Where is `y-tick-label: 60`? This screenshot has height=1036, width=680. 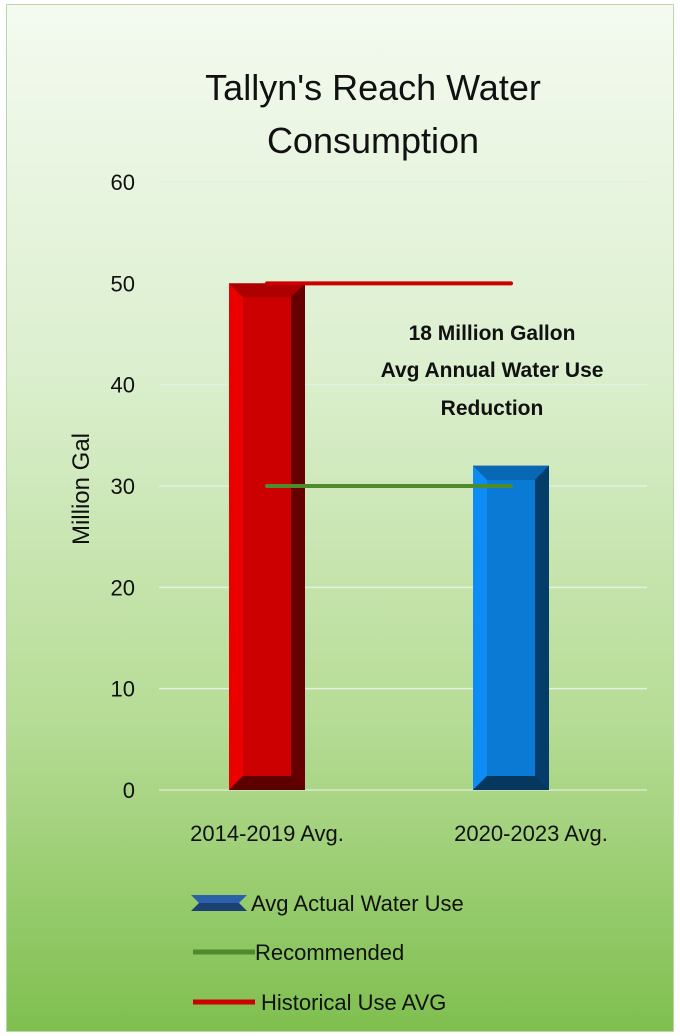
y-tick-label: 60 is located at coordinates (123, 182).